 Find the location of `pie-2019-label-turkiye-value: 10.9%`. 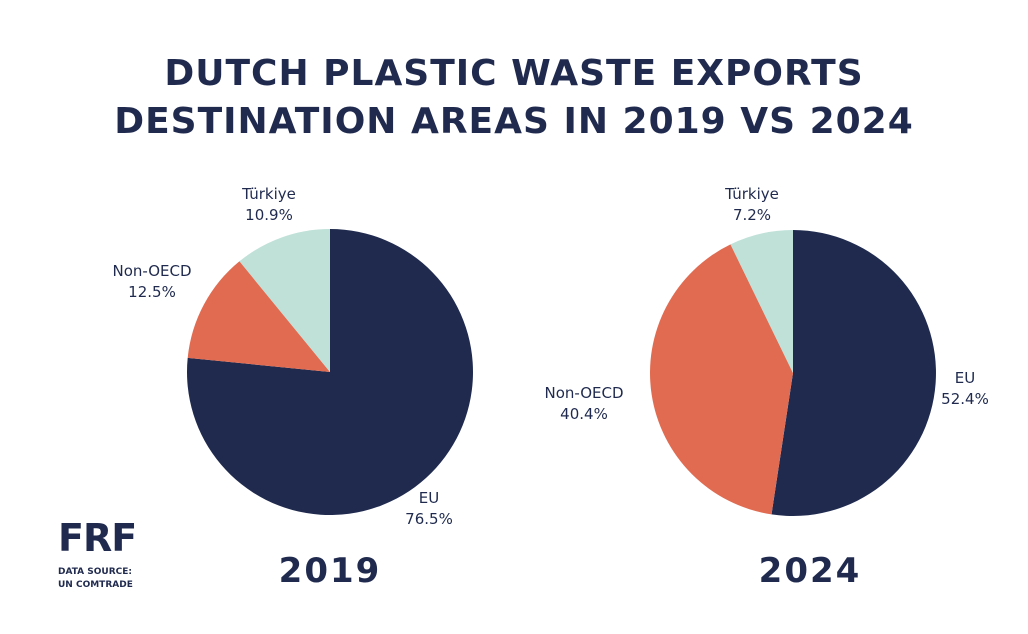

pie-2019-label-turkiye-value: 10.9% is located at coordinates (269, 215).